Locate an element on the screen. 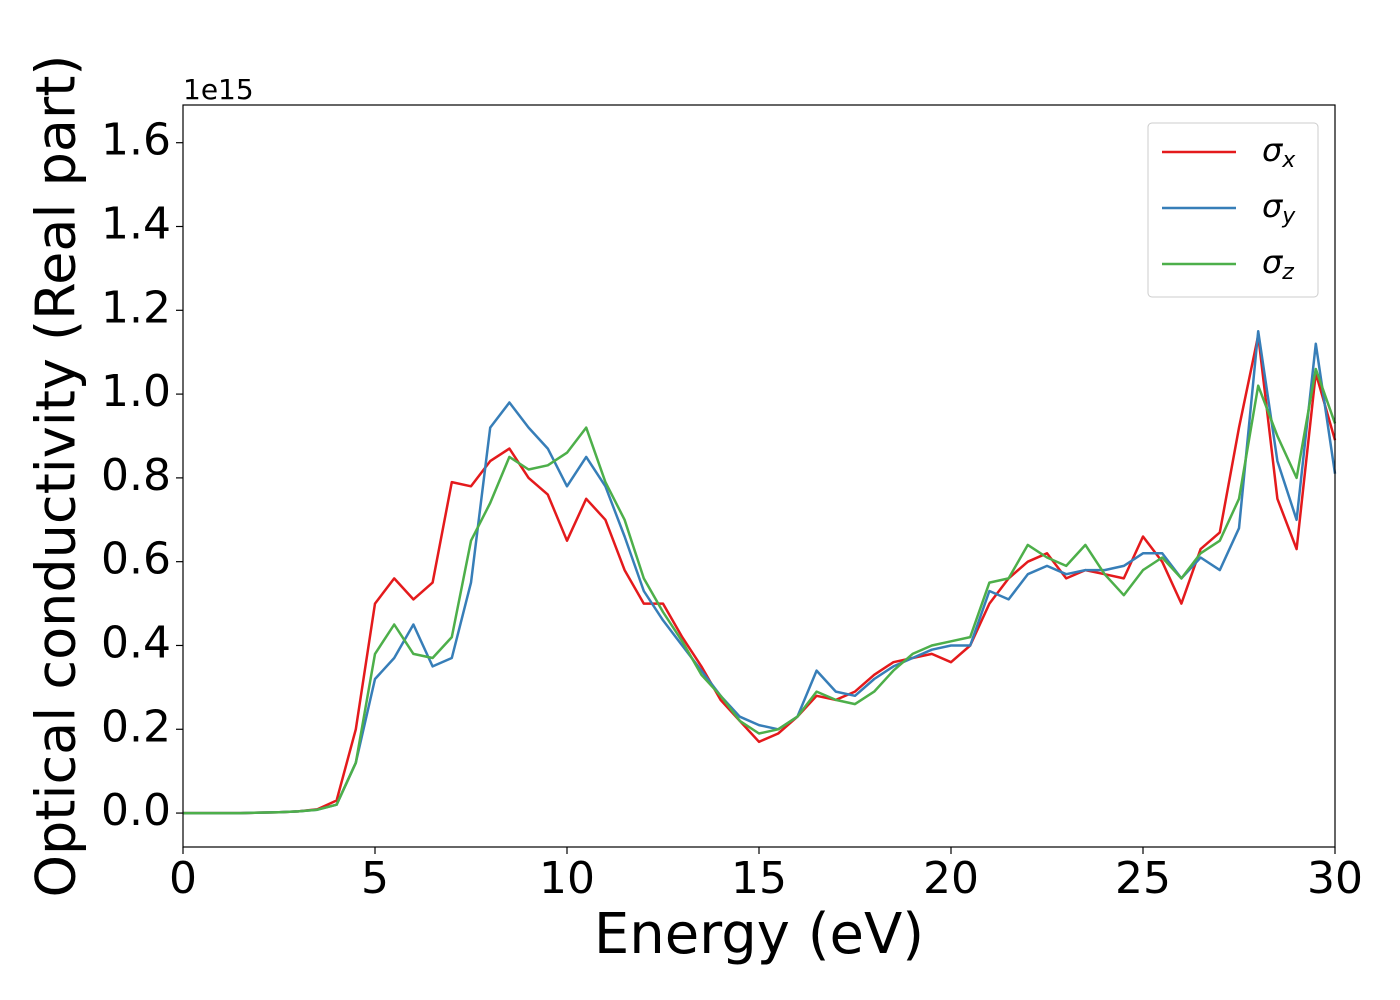  x-axis-title: Energy (eV) is located at coordinates (759, 934).